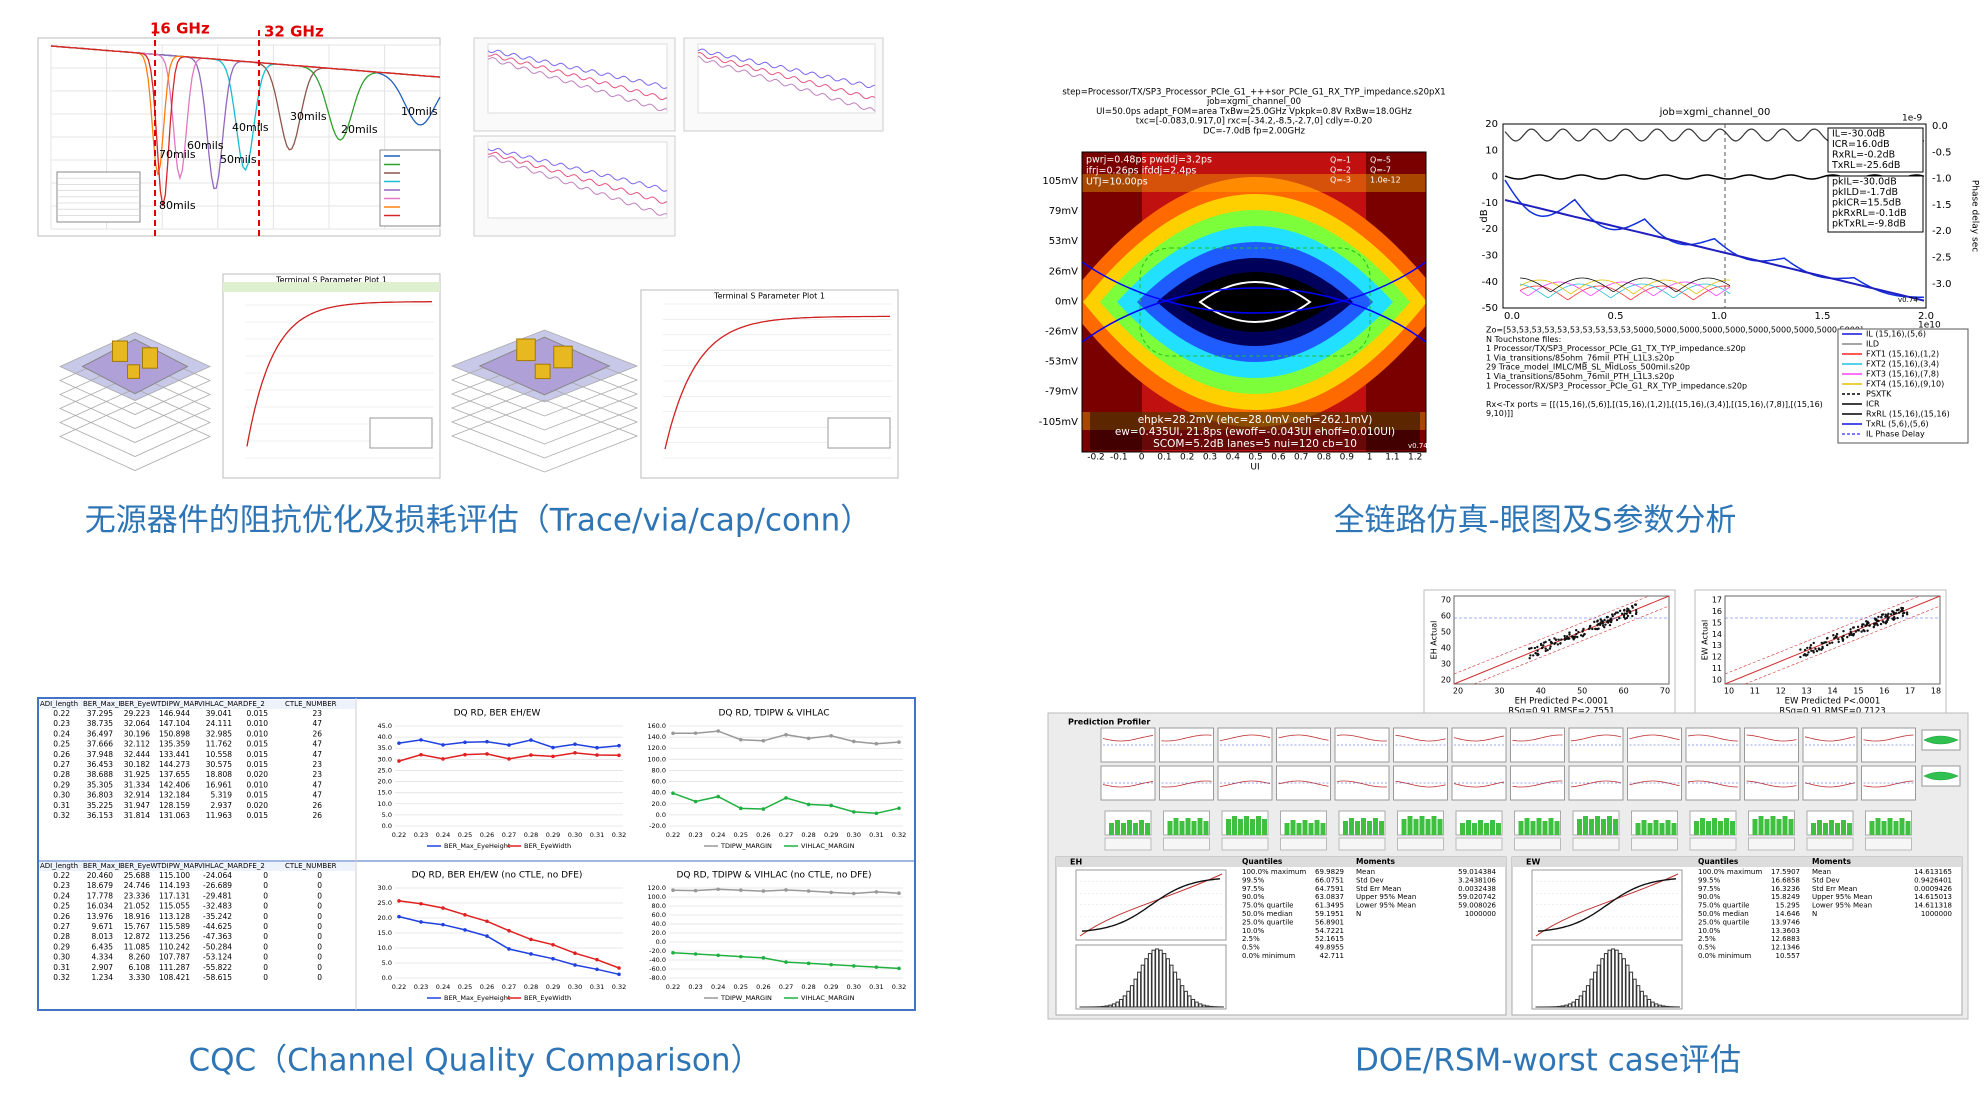  Describe the element at coordinates (174, 875) in the screenshot. I see `table-cell: 115.100` at that location.